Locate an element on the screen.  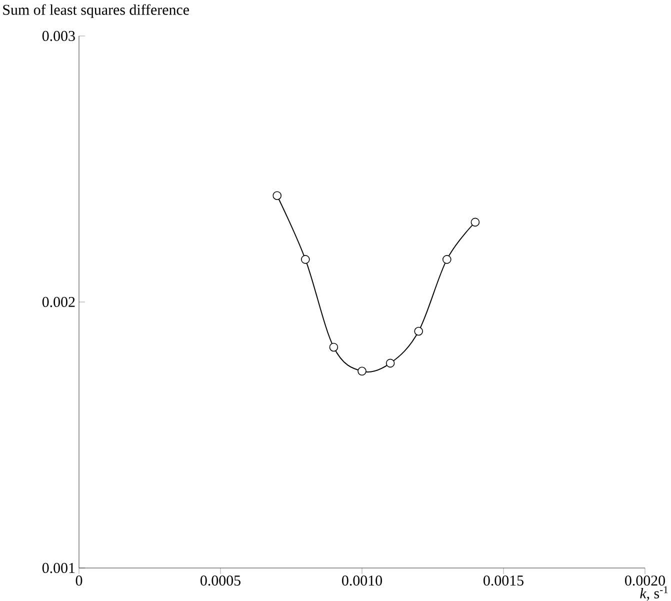
y-tick-label: 0.001 is located at coordinates (58, 568).